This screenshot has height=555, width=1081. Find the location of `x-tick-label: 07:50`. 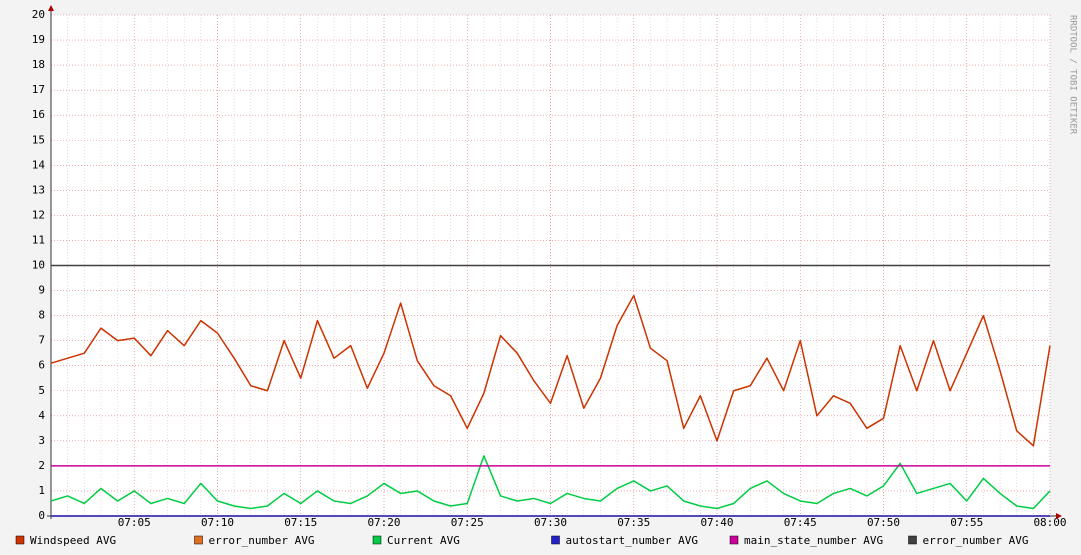

x-tick-label: 07:50 is located at coordinates (883, 522).